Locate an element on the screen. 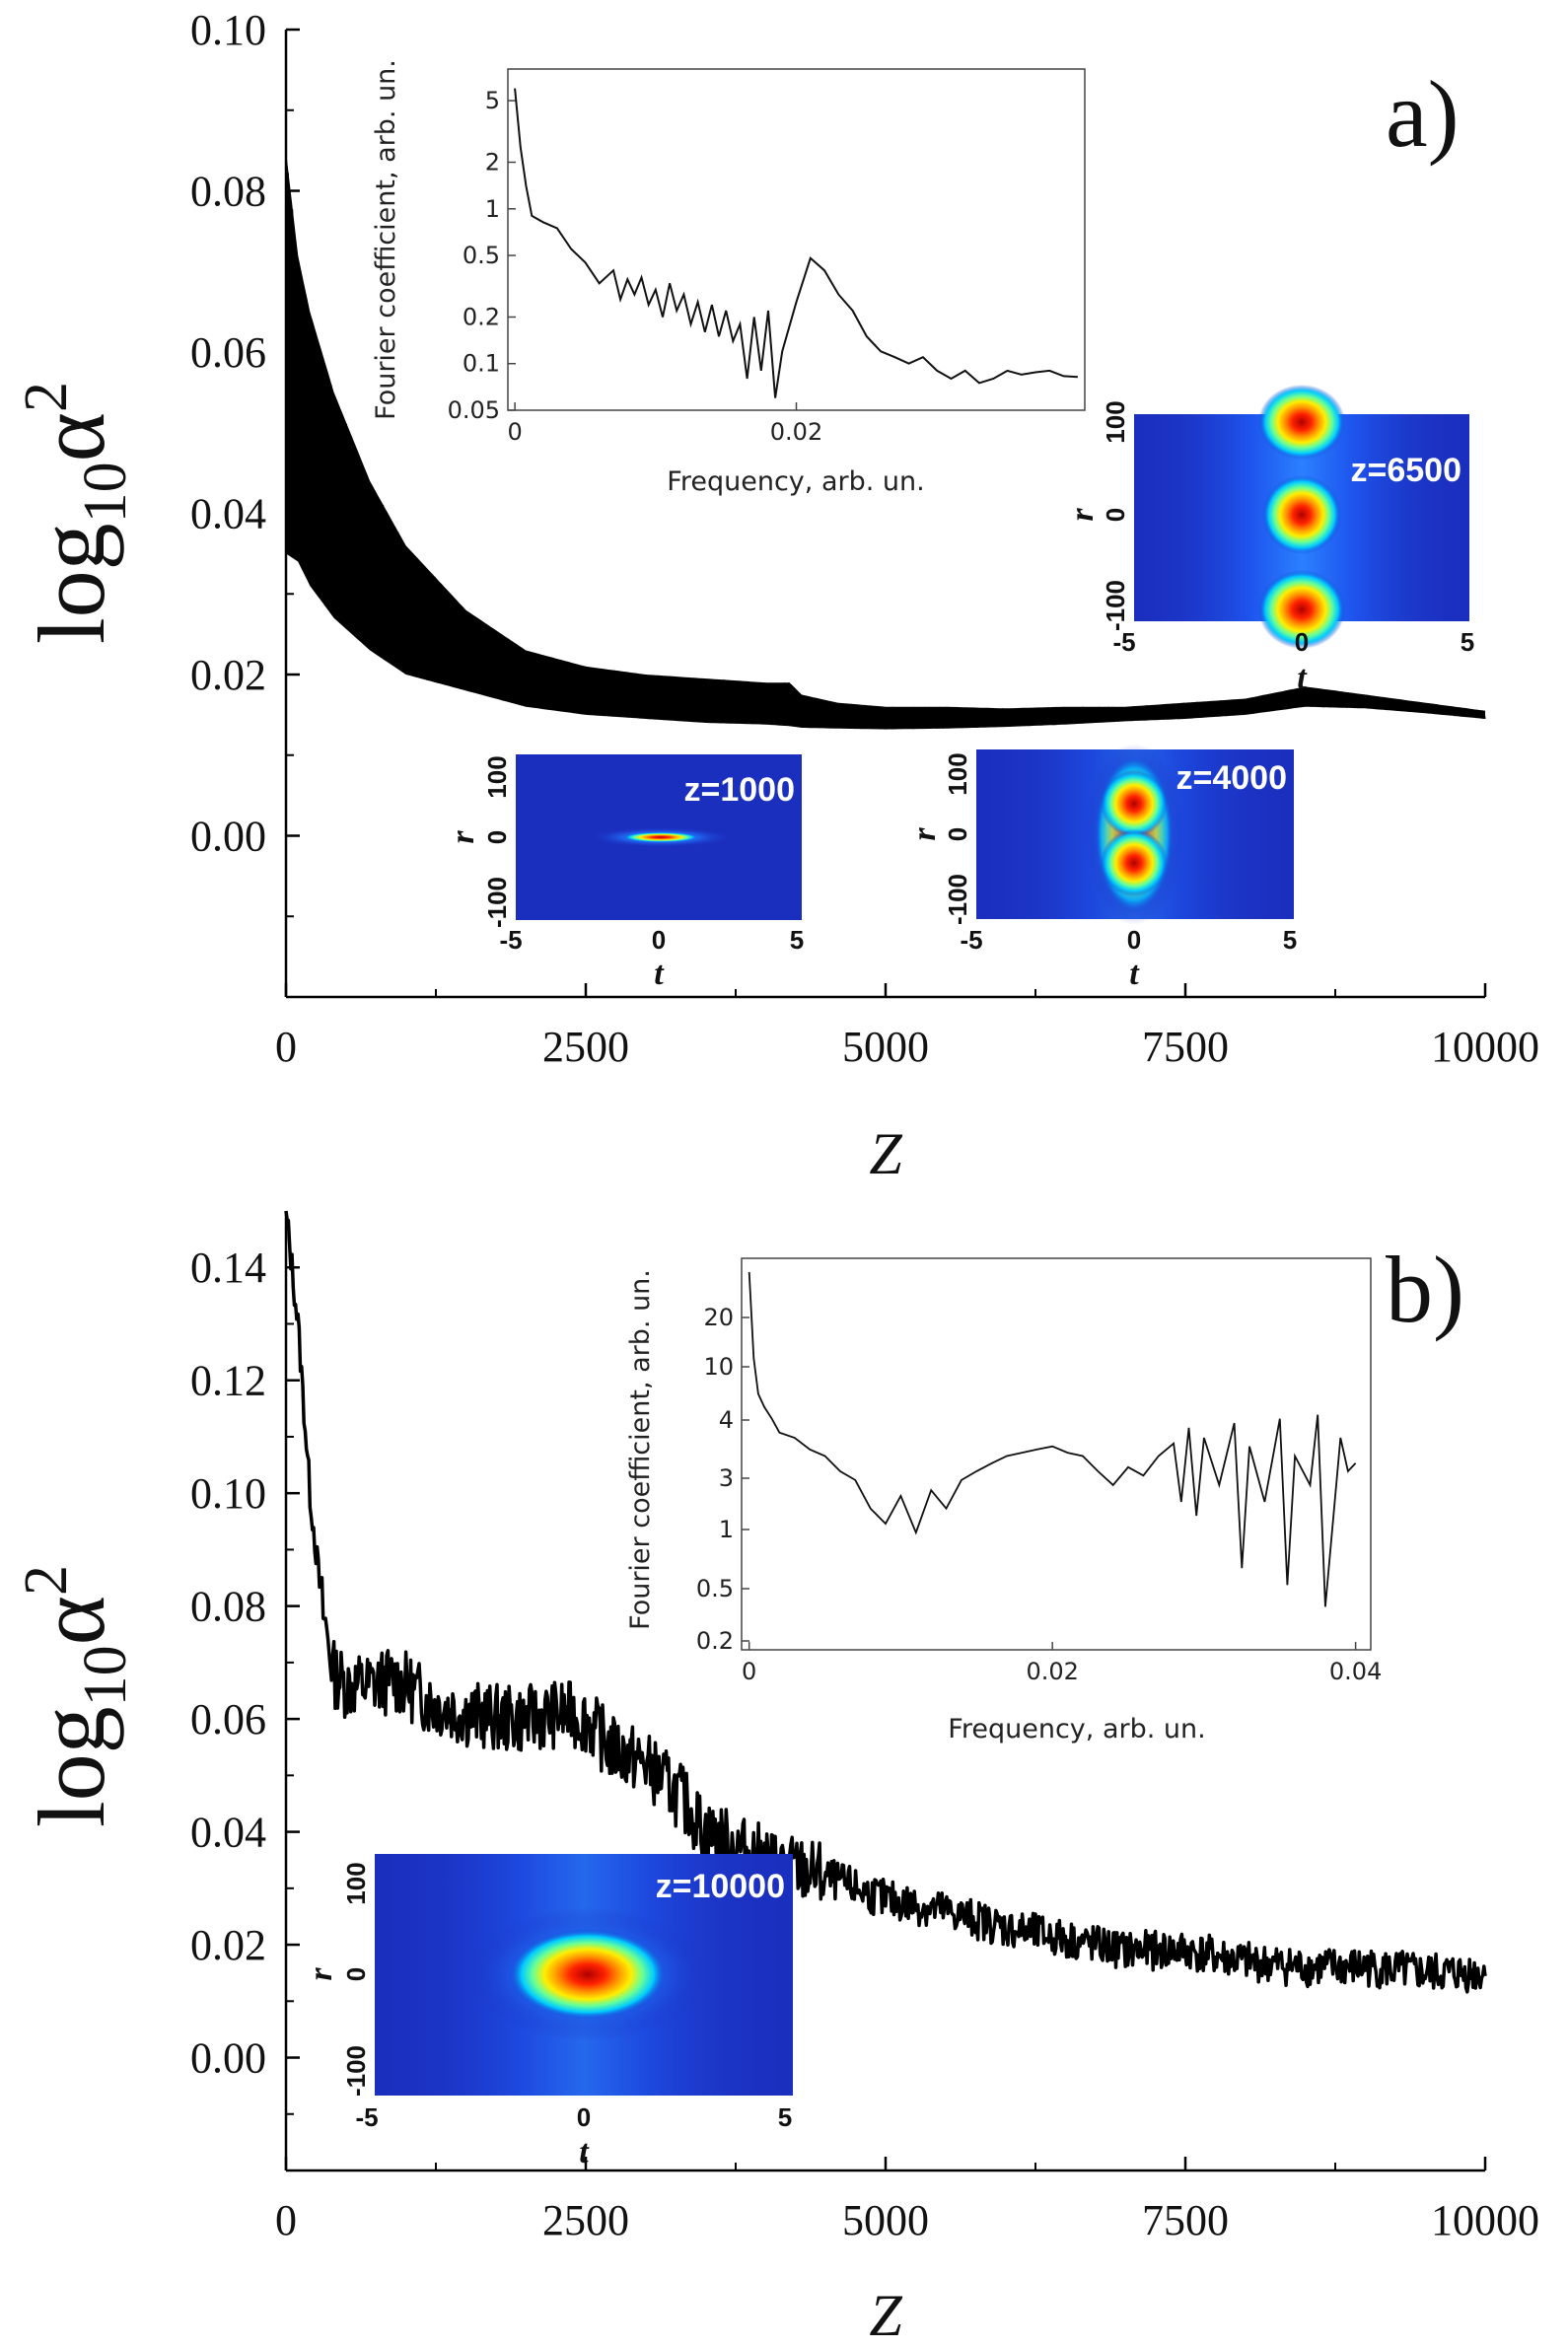 The width and height of the screenshot is (1568, 2348). map-z1000-xtick: 0 is located at coordinates (659, 940).